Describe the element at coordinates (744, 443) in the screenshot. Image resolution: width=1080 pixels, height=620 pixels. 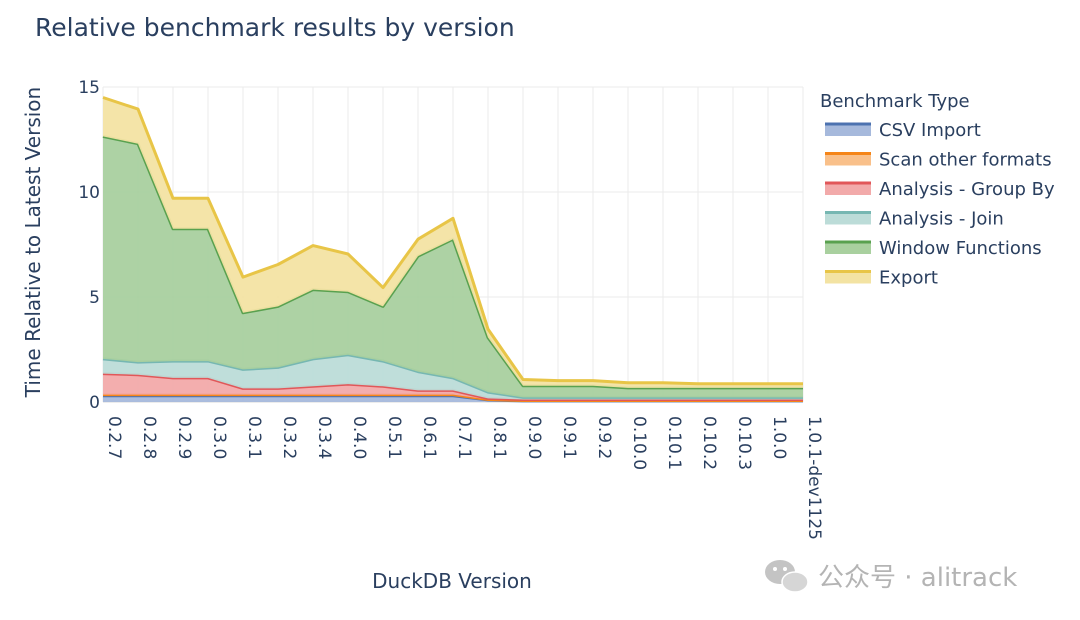
I see `x-tick-label: 0.10.3` at that location.